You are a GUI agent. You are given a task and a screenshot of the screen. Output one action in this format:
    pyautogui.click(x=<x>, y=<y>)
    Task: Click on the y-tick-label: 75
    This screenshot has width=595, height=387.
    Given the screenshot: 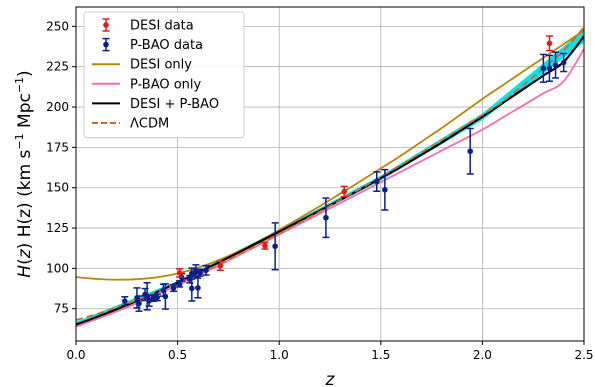 What is the action you would take?
    pyautogui.click(x=61, y=309)
    